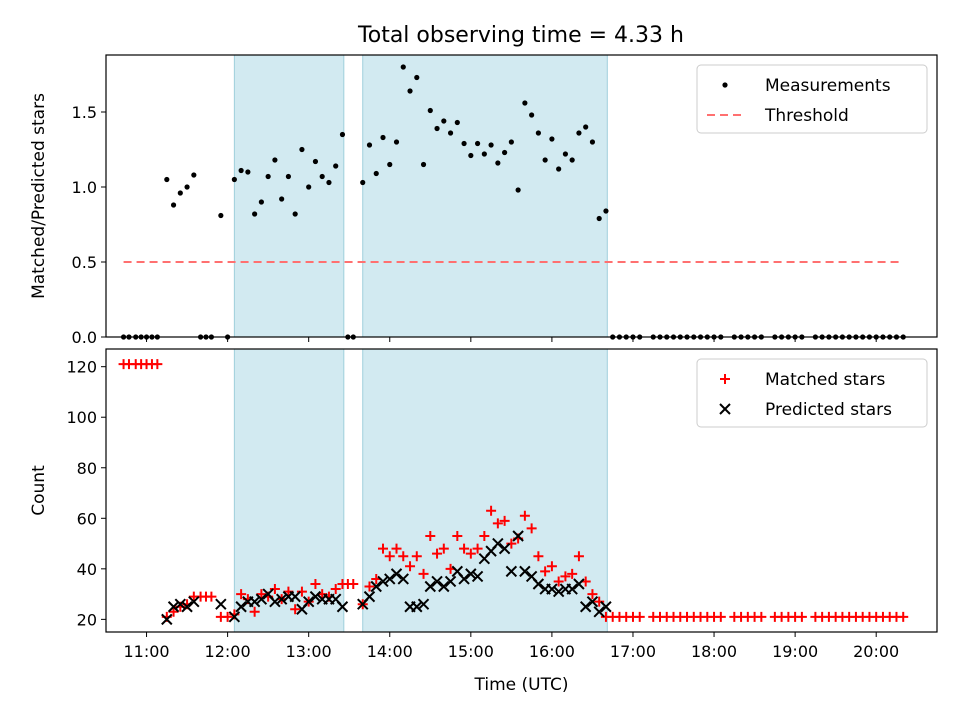 This screenshot has height=720, width=960. Describe the element at coordinates (87, 468) in the screenshot. I see `y-tick-label: 80` at that location.